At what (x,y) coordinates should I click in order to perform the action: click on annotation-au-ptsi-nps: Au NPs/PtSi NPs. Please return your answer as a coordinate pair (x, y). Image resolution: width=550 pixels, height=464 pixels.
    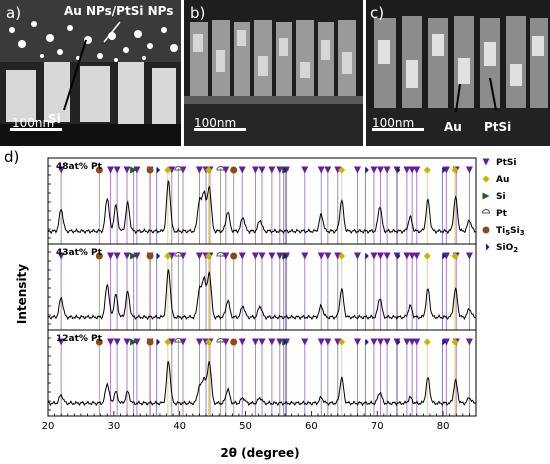
    Looking at the image, I should click on (119, 11).